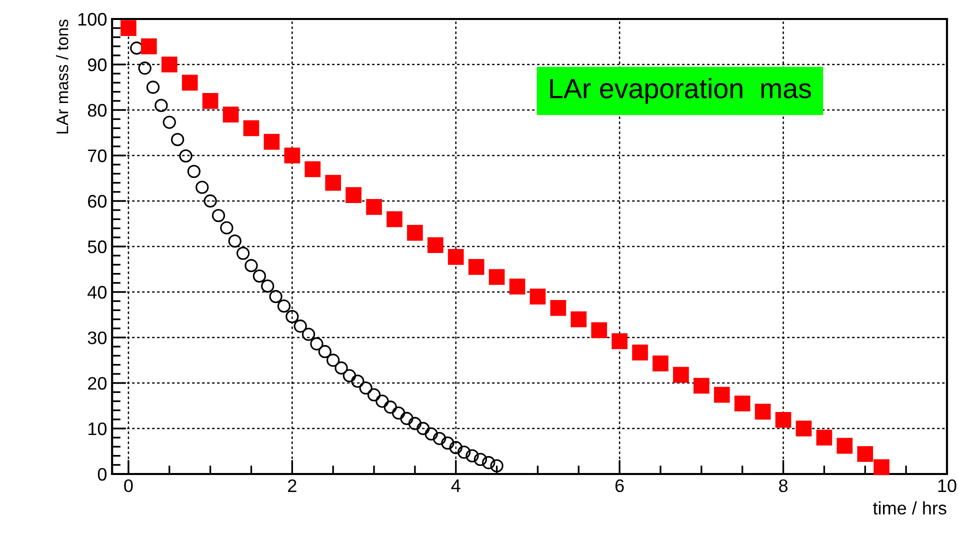 Image resolution: width=958 pixels, height=535 pixels. I want to click on y-tick-label: 60, so click(97, 201).